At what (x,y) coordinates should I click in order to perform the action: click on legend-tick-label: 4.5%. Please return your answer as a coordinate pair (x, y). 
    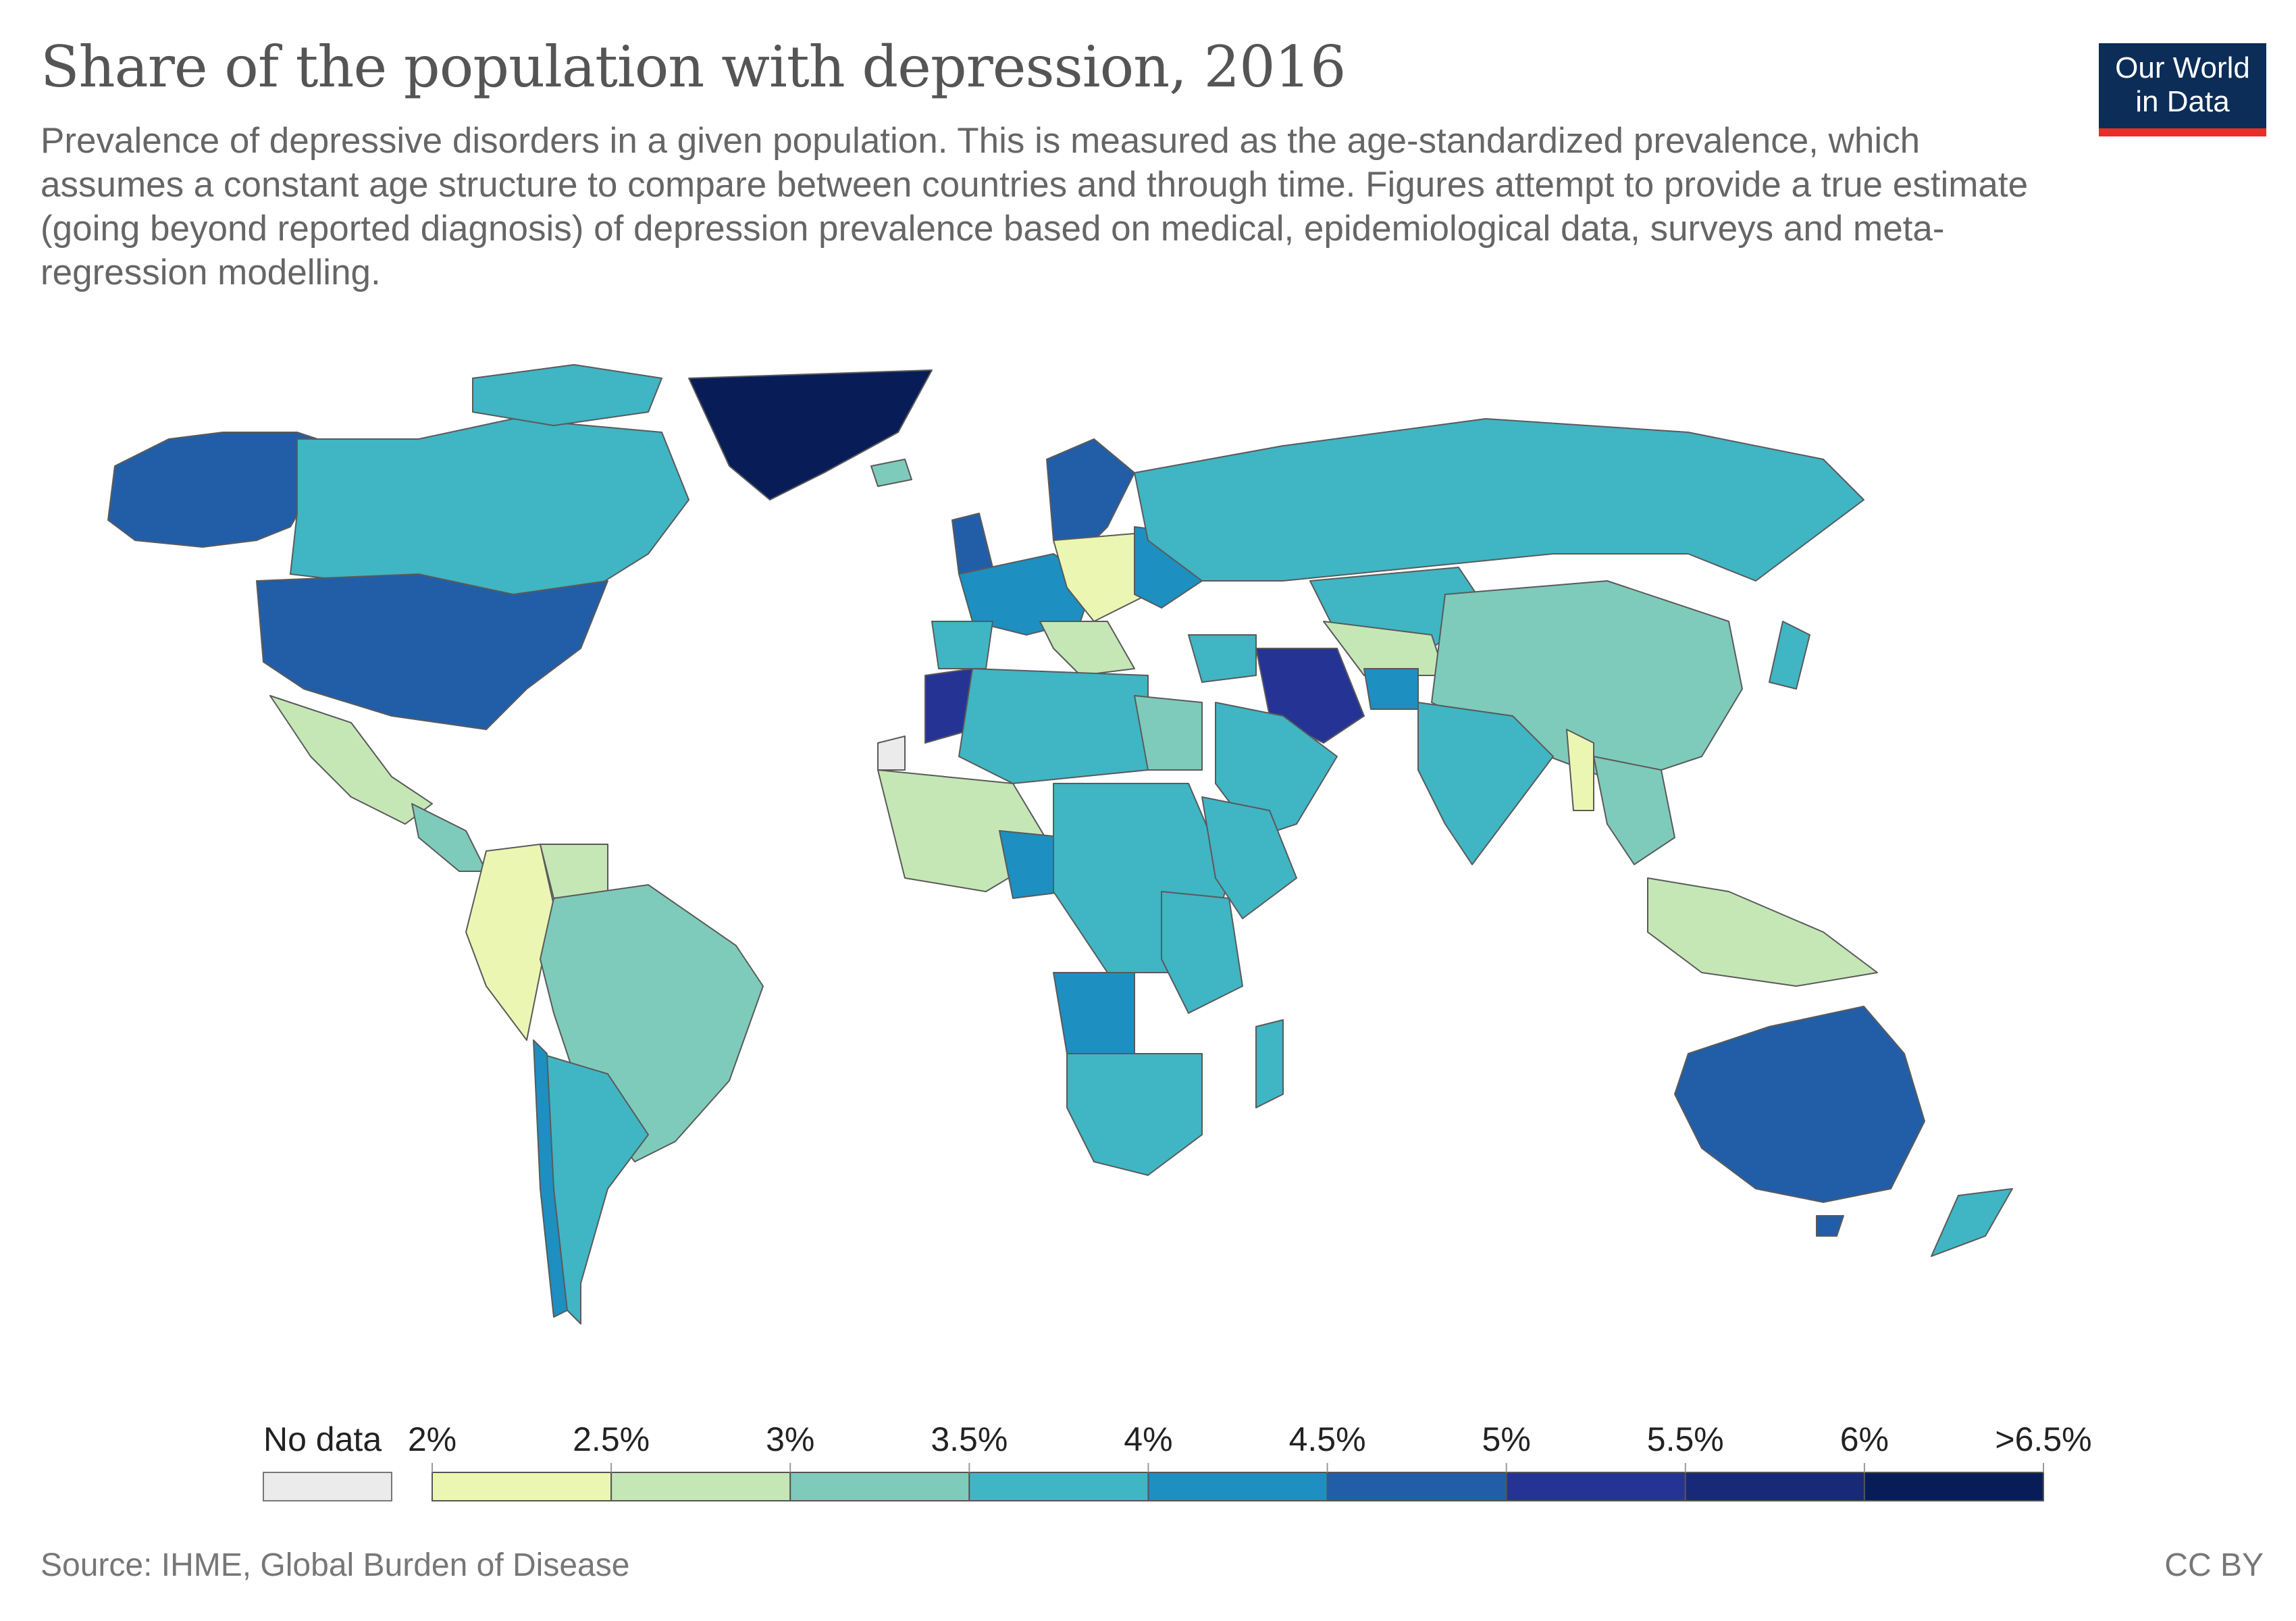
    Looking at the image, I should click on (1327, 1439).